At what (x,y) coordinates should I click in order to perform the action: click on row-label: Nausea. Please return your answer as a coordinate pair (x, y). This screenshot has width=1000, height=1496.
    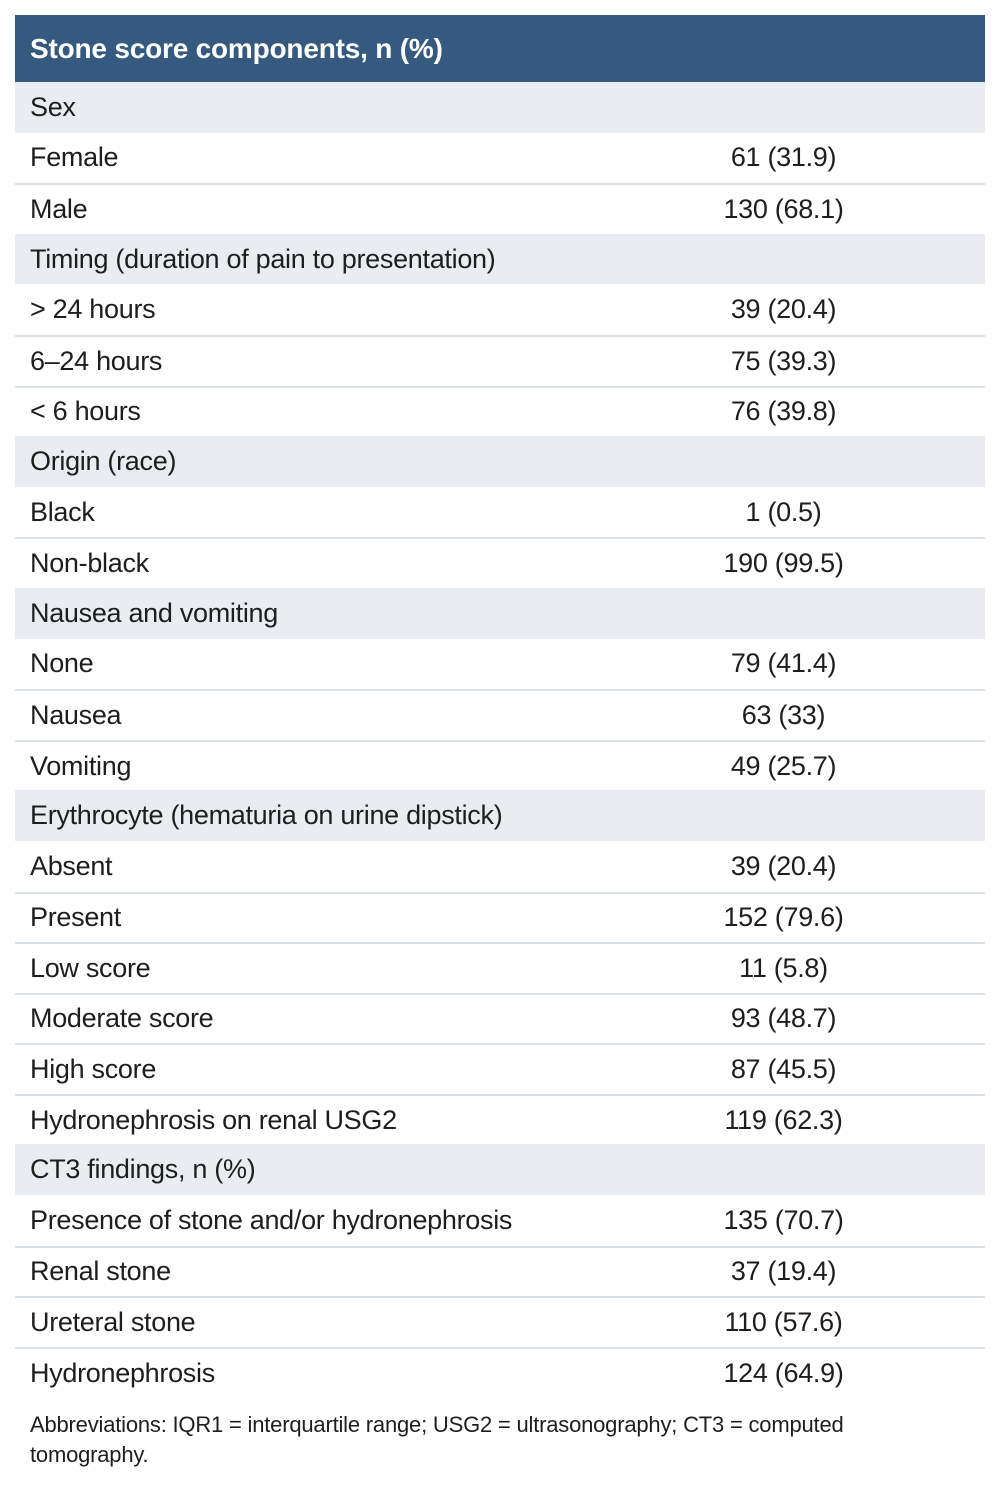
    Looking at the image, I should click on (76, 714).